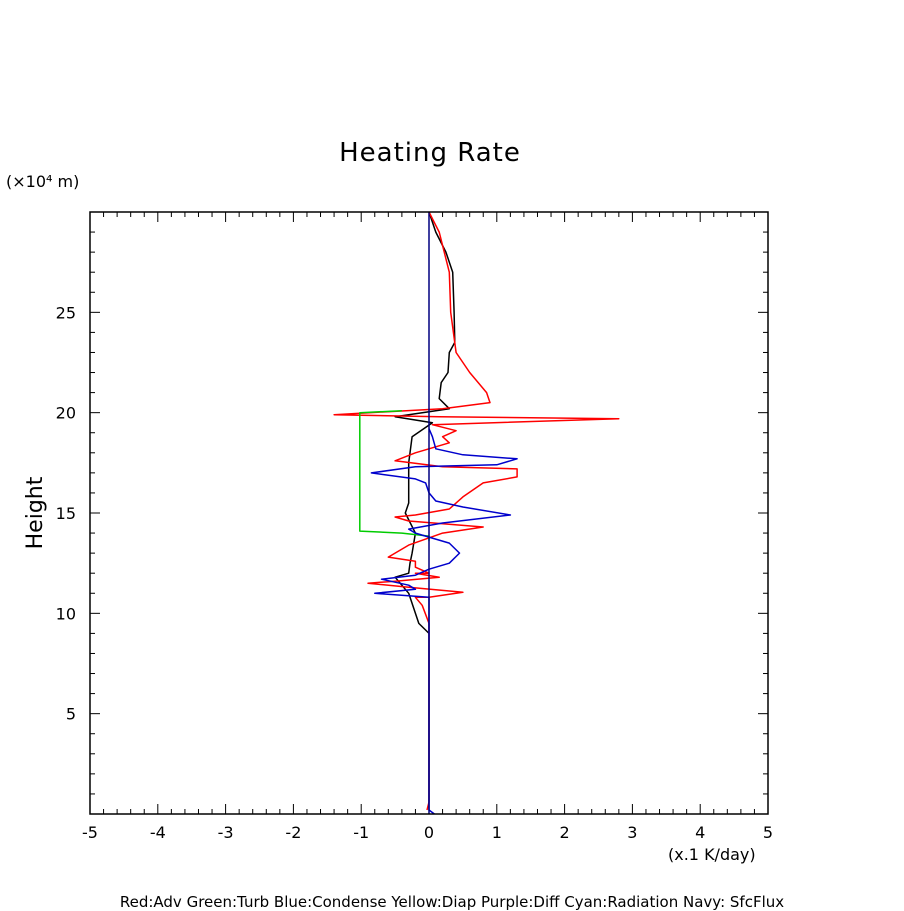  Describe the element at coordinates (565, 832) in the screenshot. I see `x-tick-label: 2` at that location.